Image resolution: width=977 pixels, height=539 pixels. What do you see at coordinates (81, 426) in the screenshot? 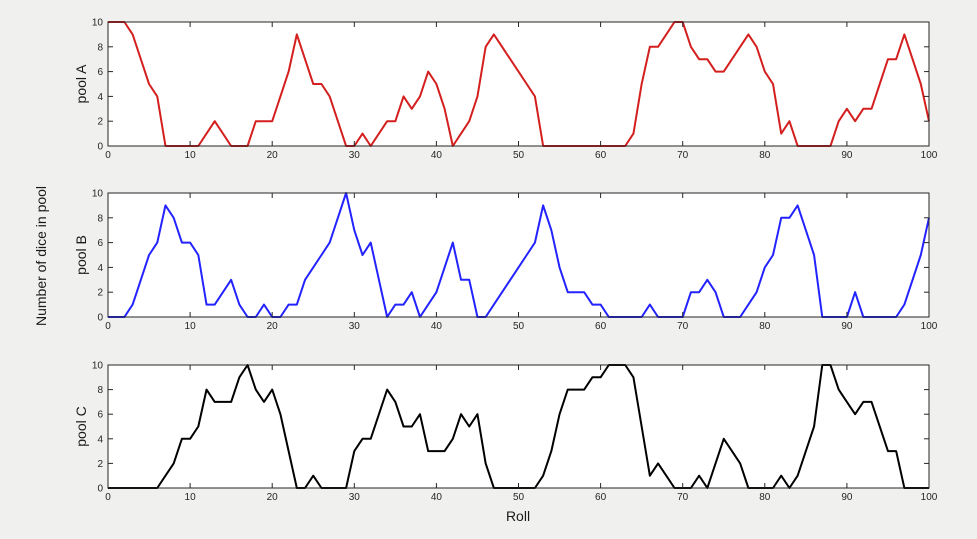
I see `y-axis-label: pool C` at bounding box center [81, 426].